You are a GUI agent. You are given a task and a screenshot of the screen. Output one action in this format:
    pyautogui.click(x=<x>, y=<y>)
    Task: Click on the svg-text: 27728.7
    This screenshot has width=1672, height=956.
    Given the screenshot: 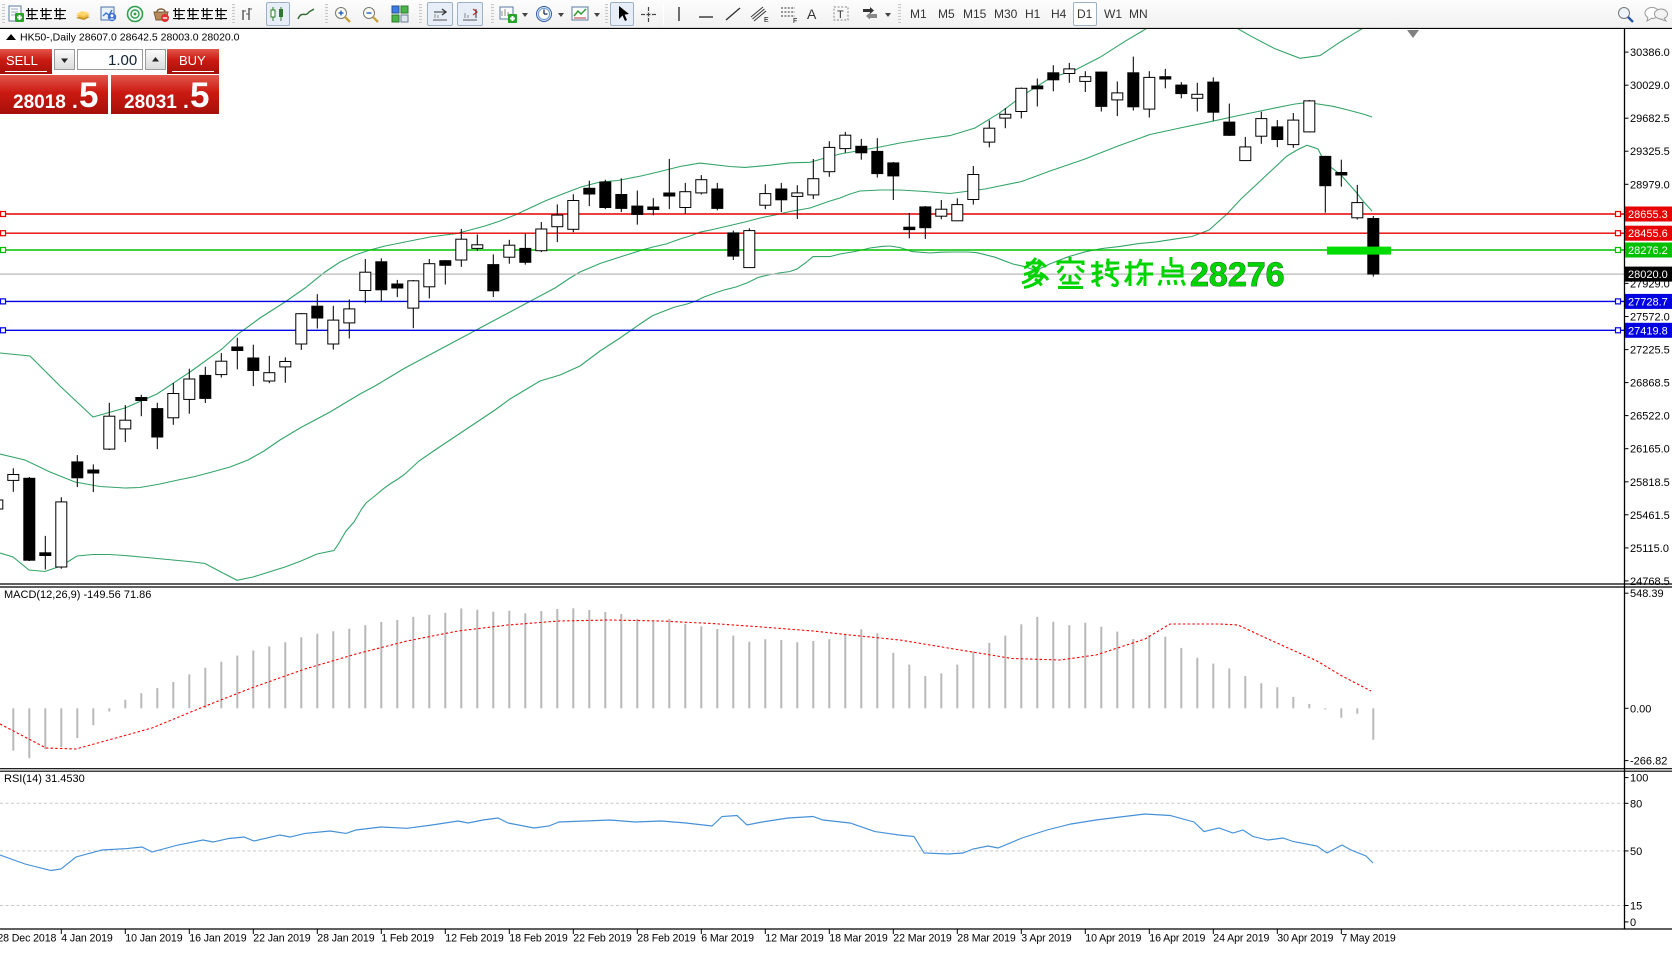 What is the action you would take?
    pyautogui.click(x=1648, y=302)
    